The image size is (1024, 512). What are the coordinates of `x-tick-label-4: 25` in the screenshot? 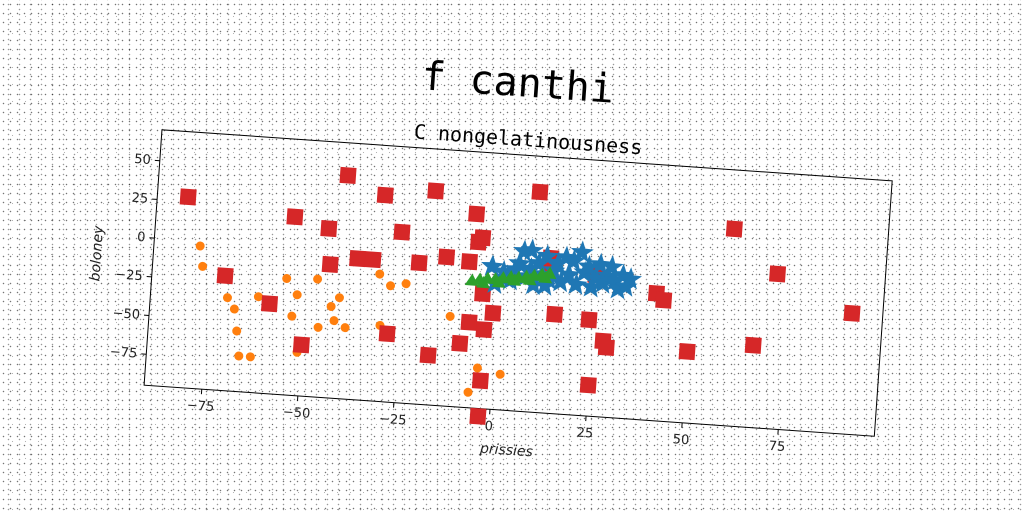 It's located at (585, 433).